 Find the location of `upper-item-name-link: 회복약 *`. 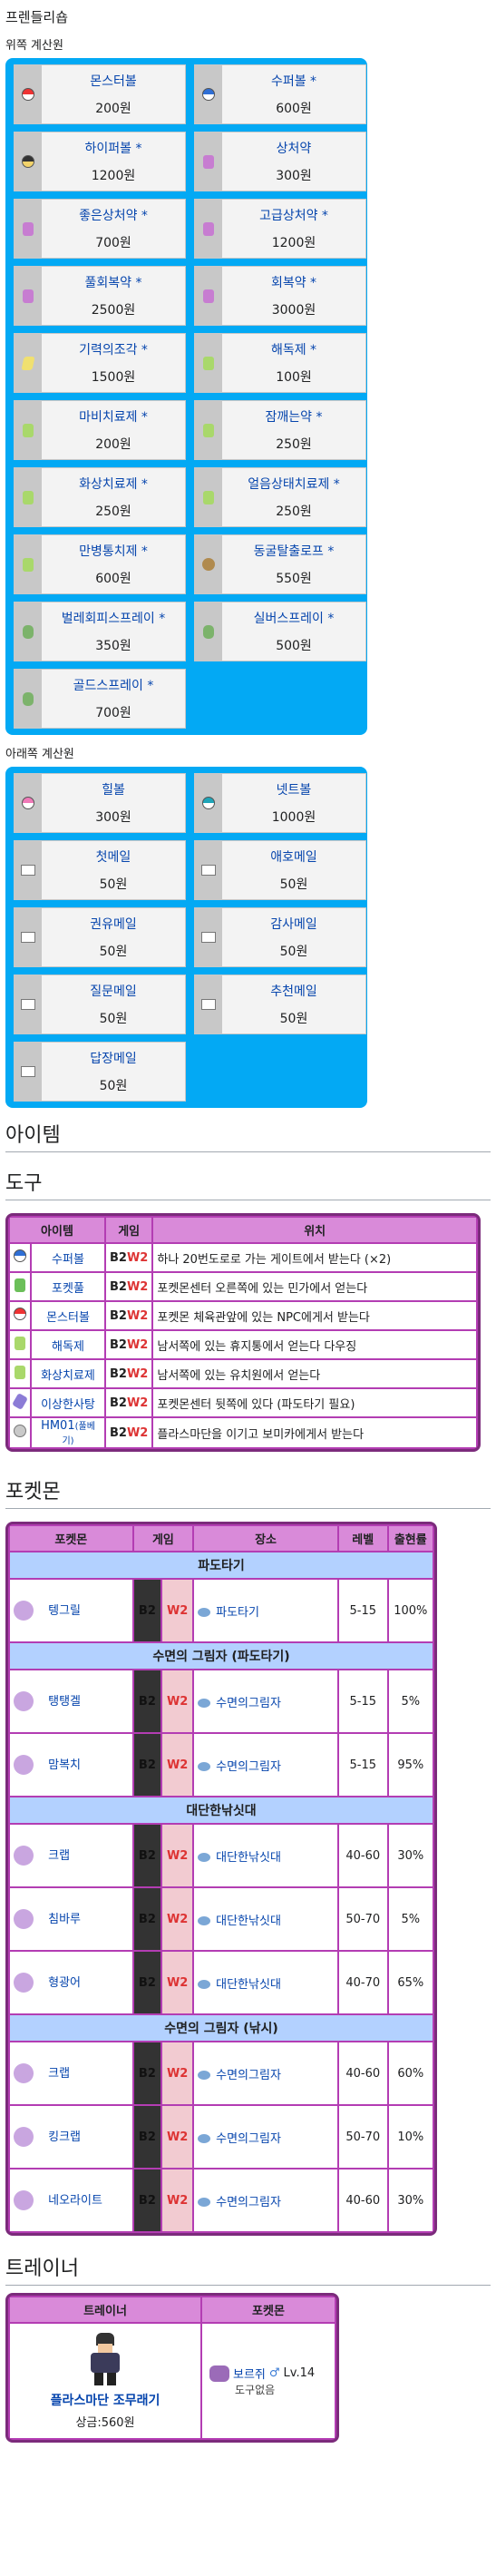

upper-item-name-link: 회복약 * is located at coordinates (293, 283).